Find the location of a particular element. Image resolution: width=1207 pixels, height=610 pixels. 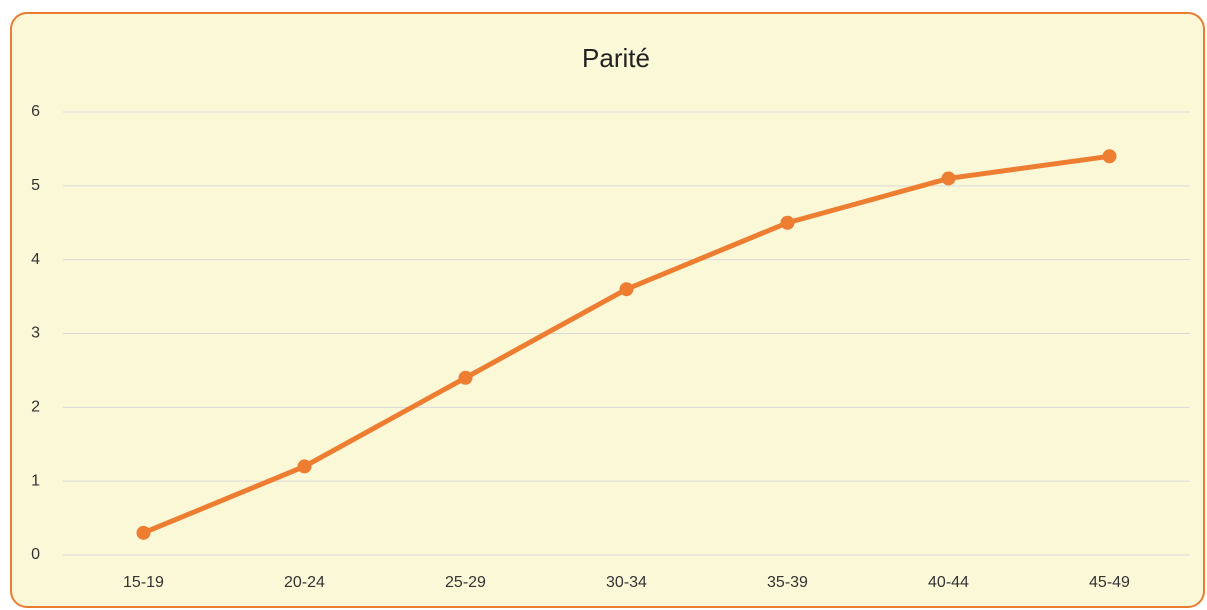

y-tick-label: 1 is located at coordinates (35, 480).